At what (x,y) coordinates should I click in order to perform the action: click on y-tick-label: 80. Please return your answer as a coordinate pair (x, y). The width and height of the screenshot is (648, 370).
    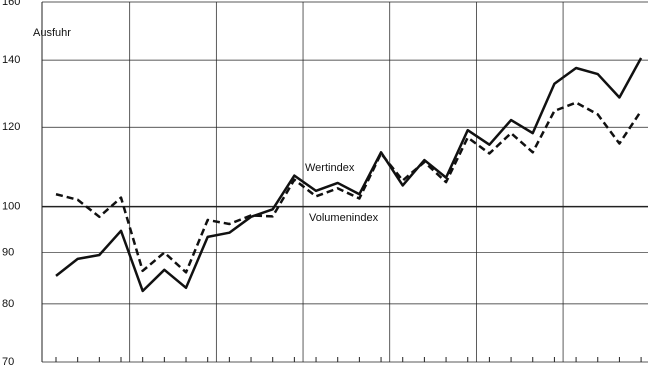
    Looking at the image, I should click on (8, 304).